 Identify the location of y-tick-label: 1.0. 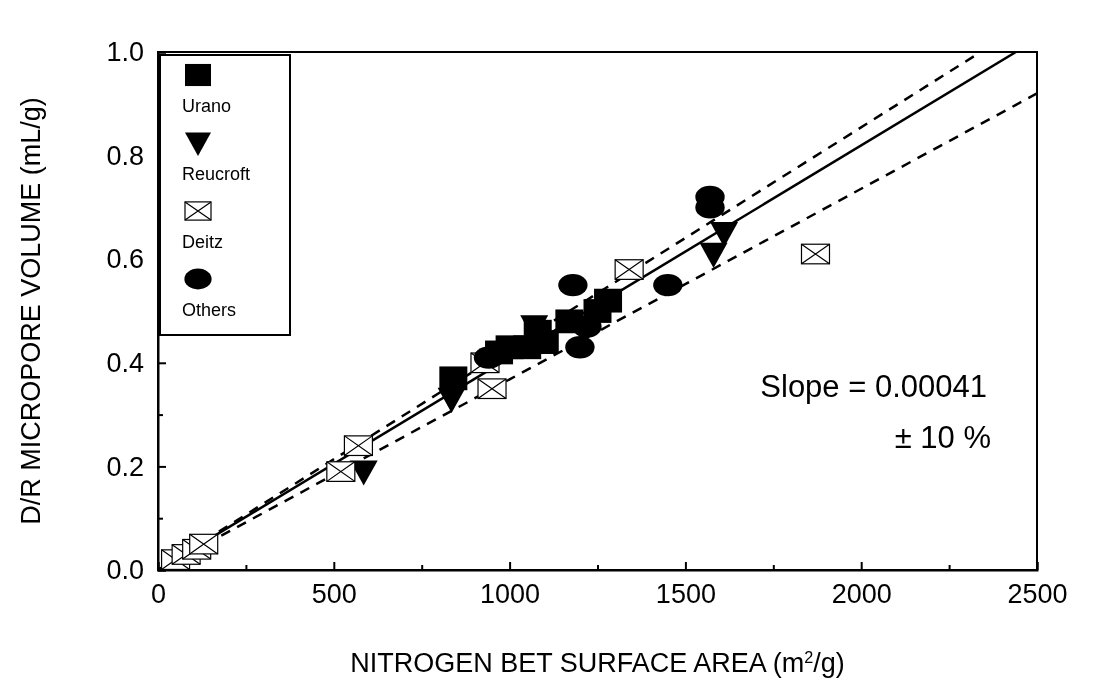
(125, 52).